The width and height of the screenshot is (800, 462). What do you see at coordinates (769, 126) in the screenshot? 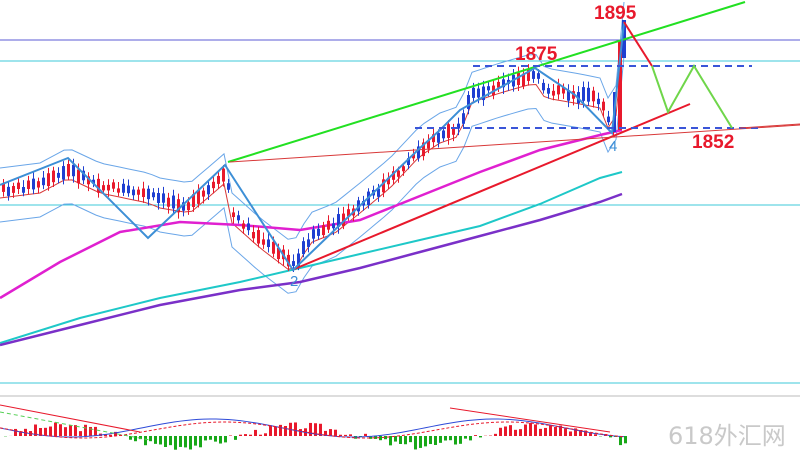
I see `level-1852-tail` at bounding box center [769, 126].